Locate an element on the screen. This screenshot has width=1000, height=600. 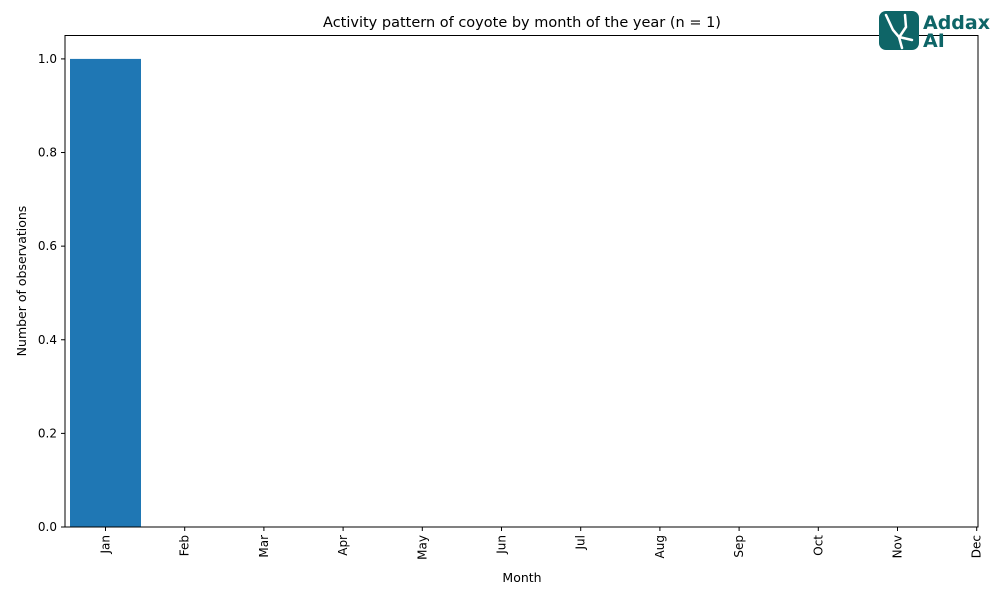
x-tick-label-nov: Nov is located at coordinates (898, 546).